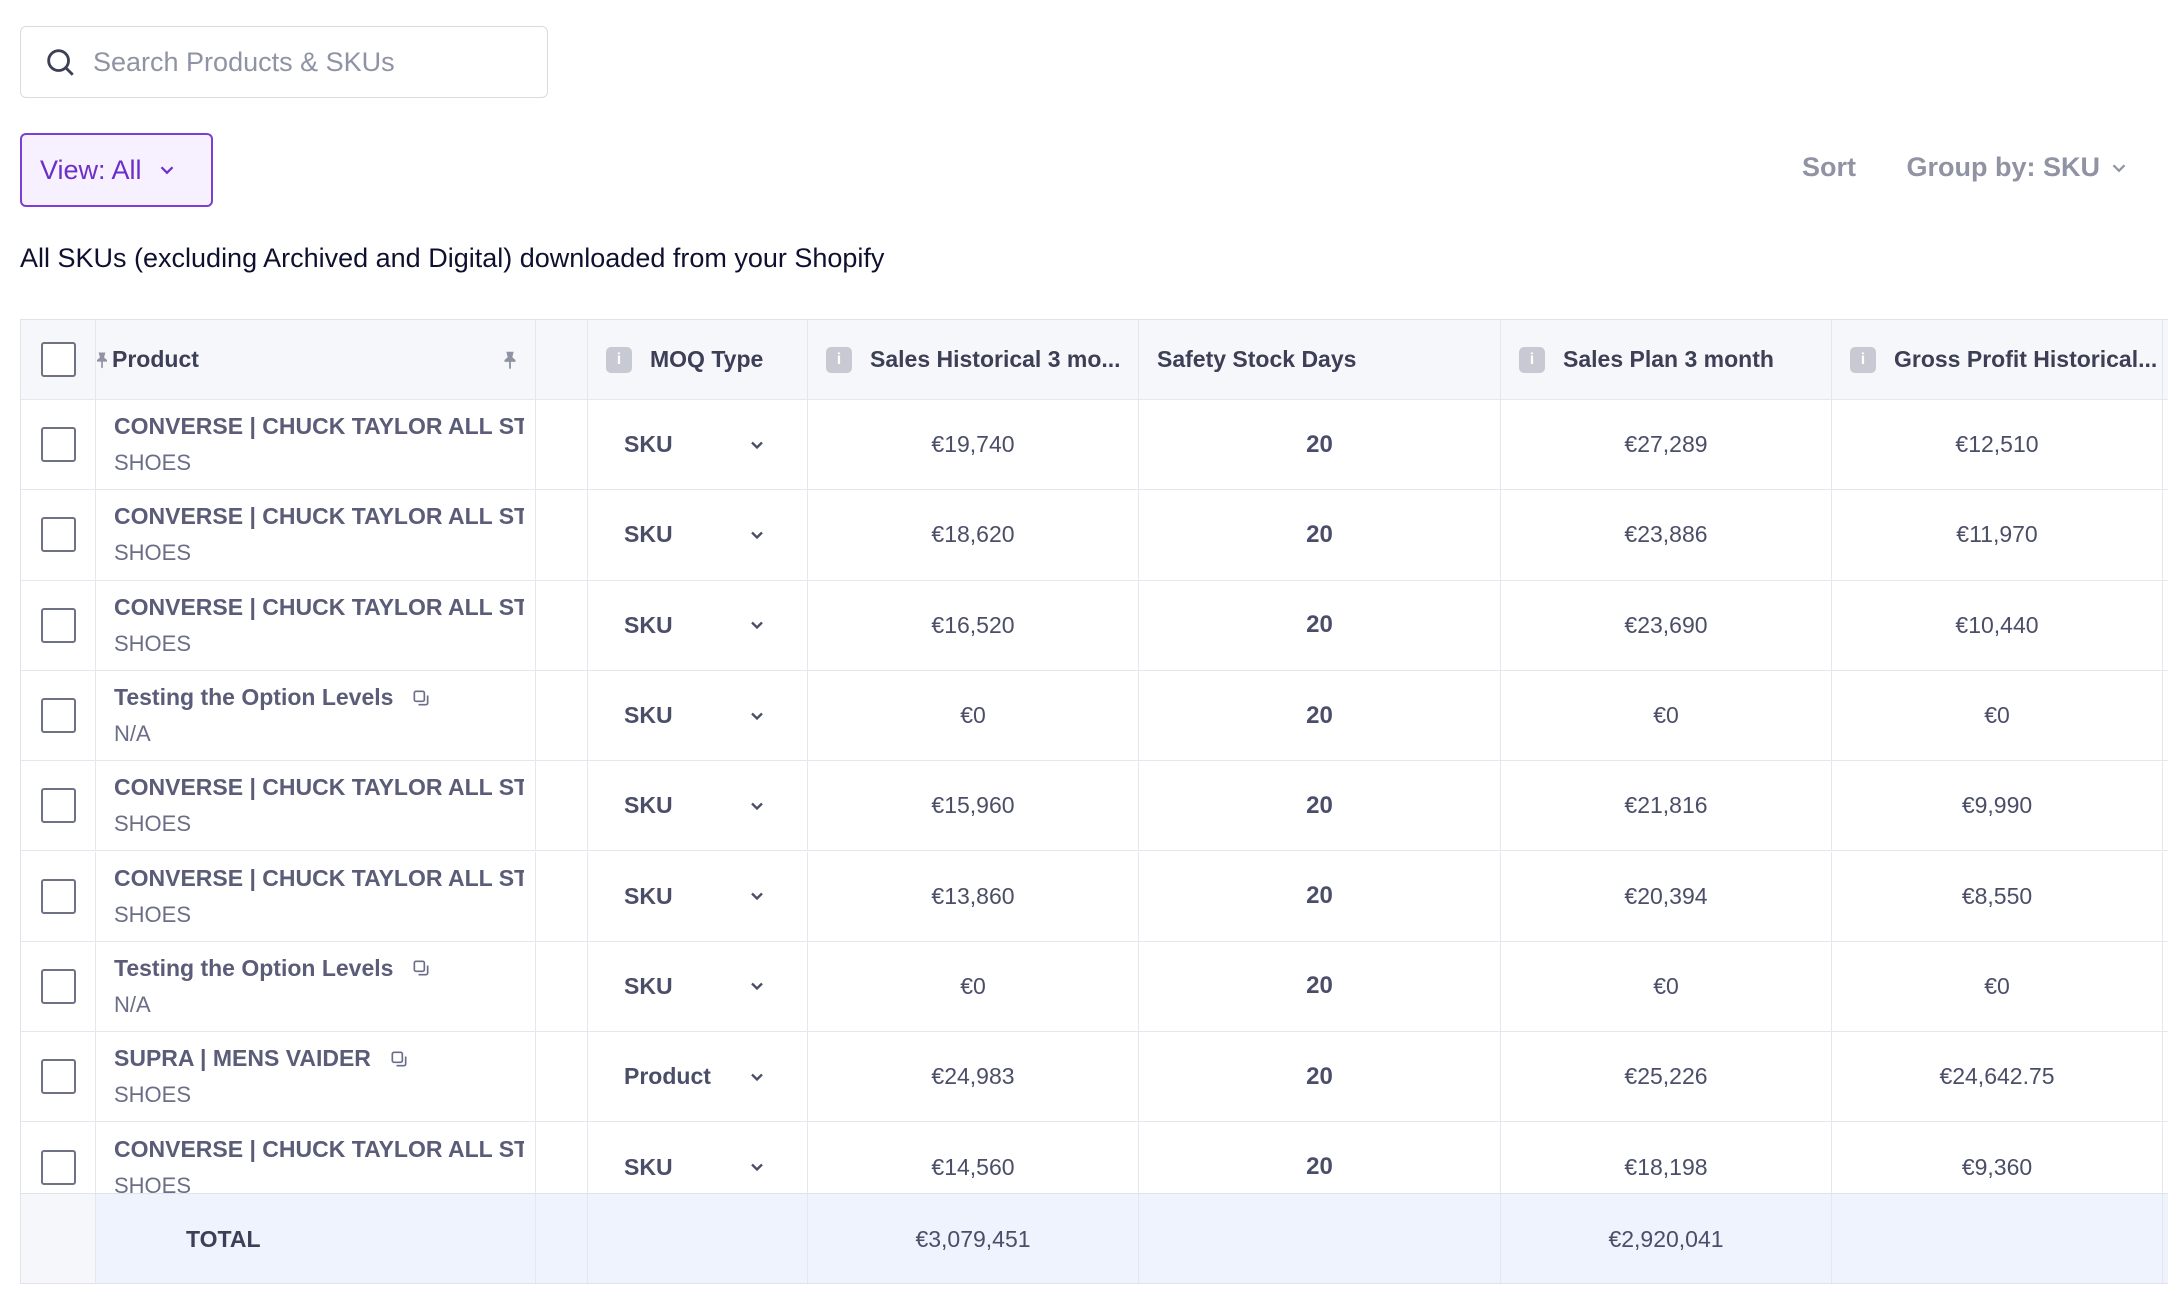 The height and width of the screenshot is (1316, 2168). I want to click on sales-plan-value: €27,289, so click(1666, 445).